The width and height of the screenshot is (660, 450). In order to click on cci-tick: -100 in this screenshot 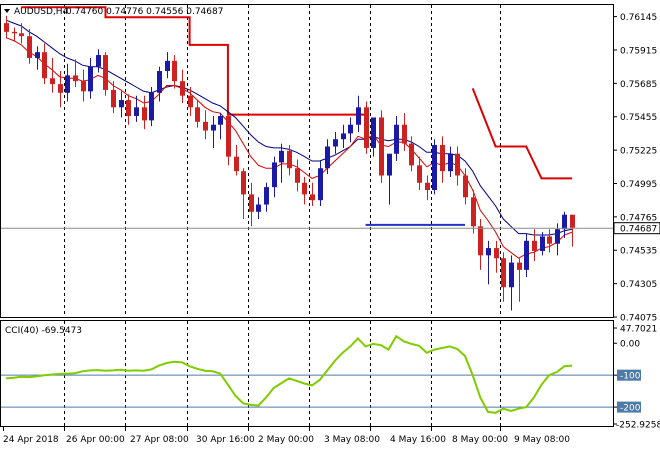, I will do `click(630, 377)`.